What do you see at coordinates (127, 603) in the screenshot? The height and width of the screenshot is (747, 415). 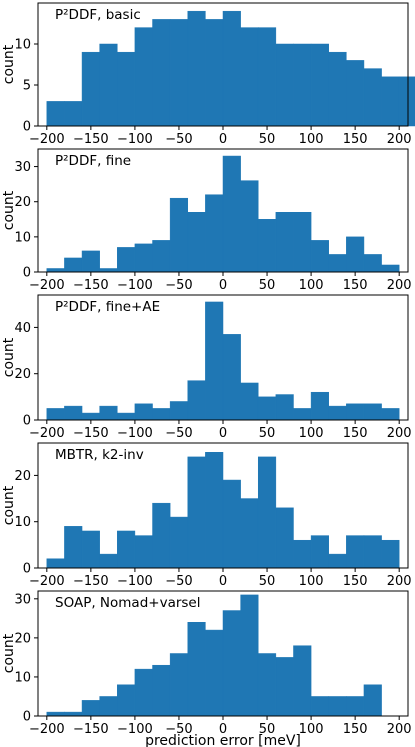 I see `panel-annotation: SOAP, Nomad+varsel` at bounding box center [127, 603].